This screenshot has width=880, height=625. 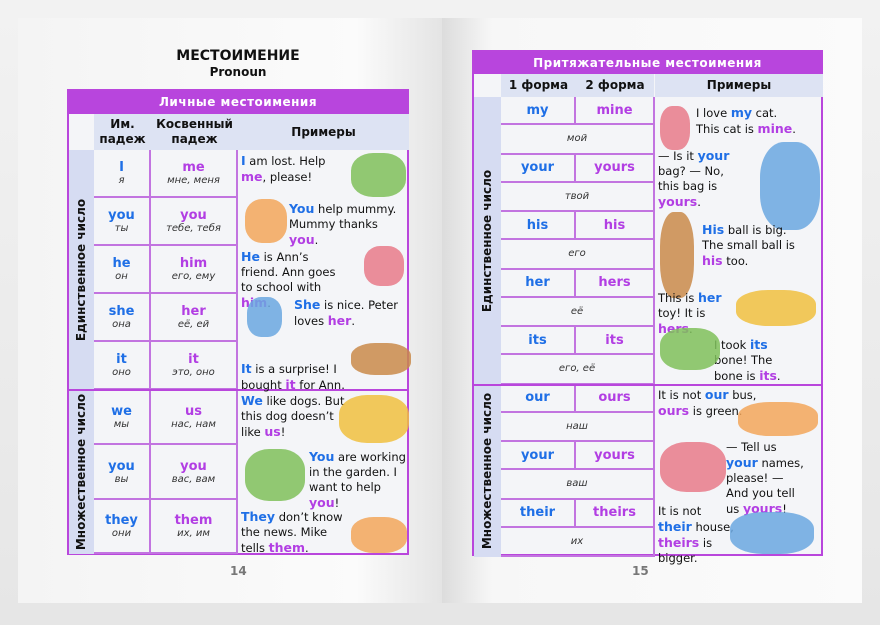 What do you see at coordinates (682, 313) in the screenshot?
I see `example-text-segment: toy! It is` at bounding box center [682, 313].